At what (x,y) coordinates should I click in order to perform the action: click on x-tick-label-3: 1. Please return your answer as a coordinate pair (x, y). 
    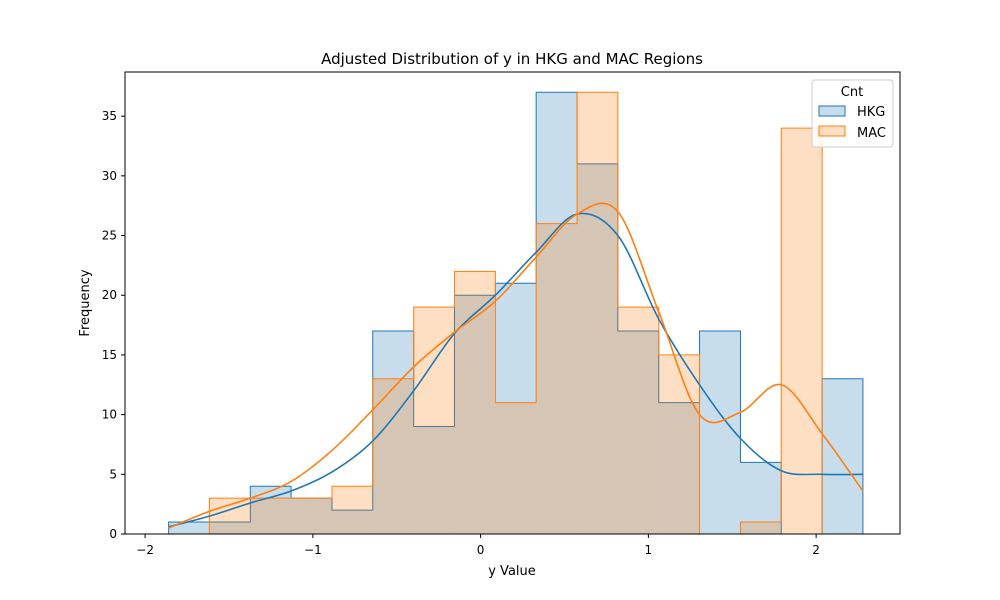
    Looking at the image, I should click on (649, 550).